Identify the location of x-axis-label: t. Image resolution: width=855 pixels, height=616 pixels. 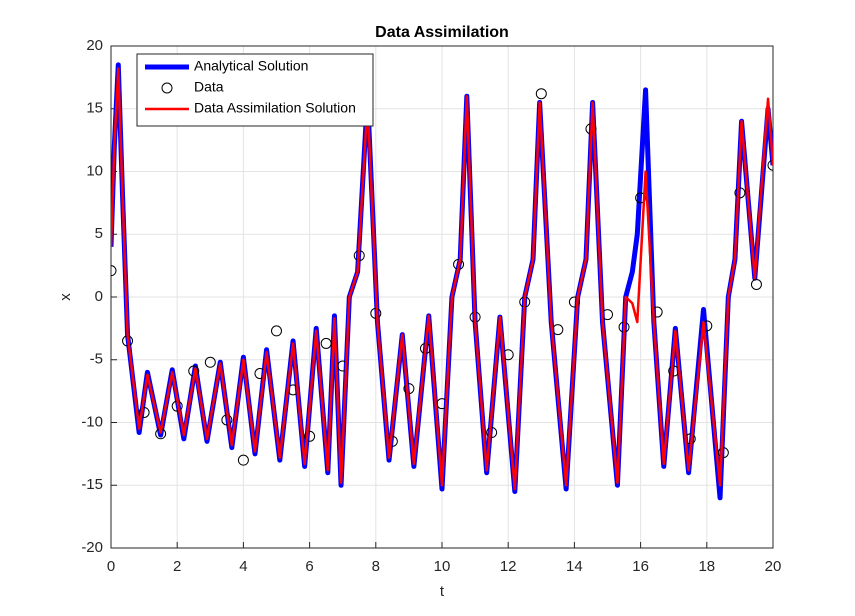
(442, 591).